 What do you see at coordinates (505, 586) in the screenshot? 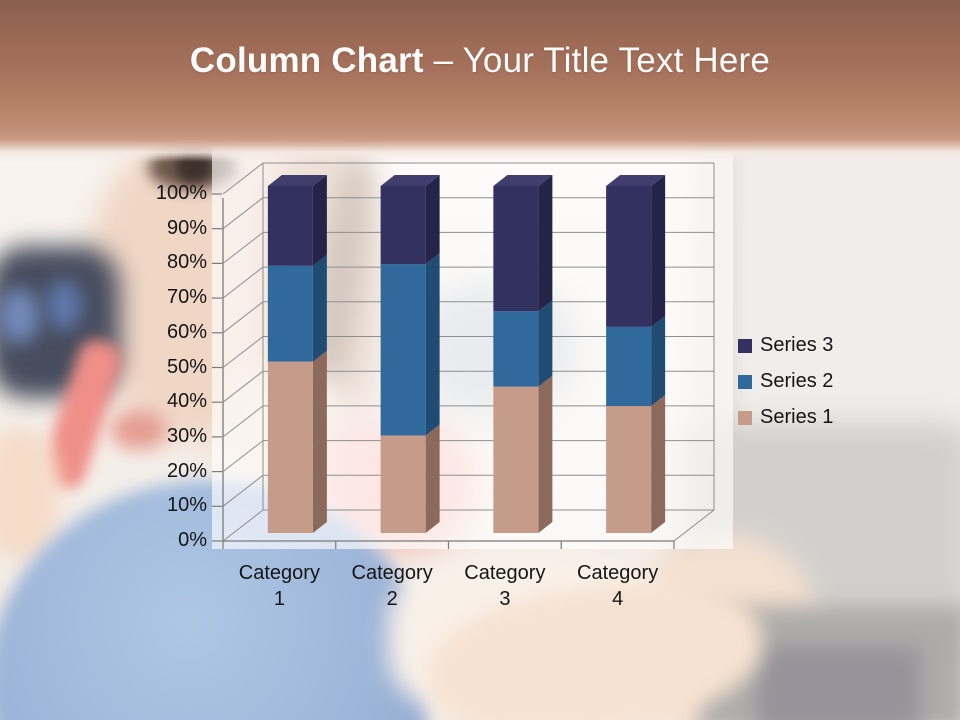
I see `x-axis-category-label: Category 3` at bounding box center [505, 586].